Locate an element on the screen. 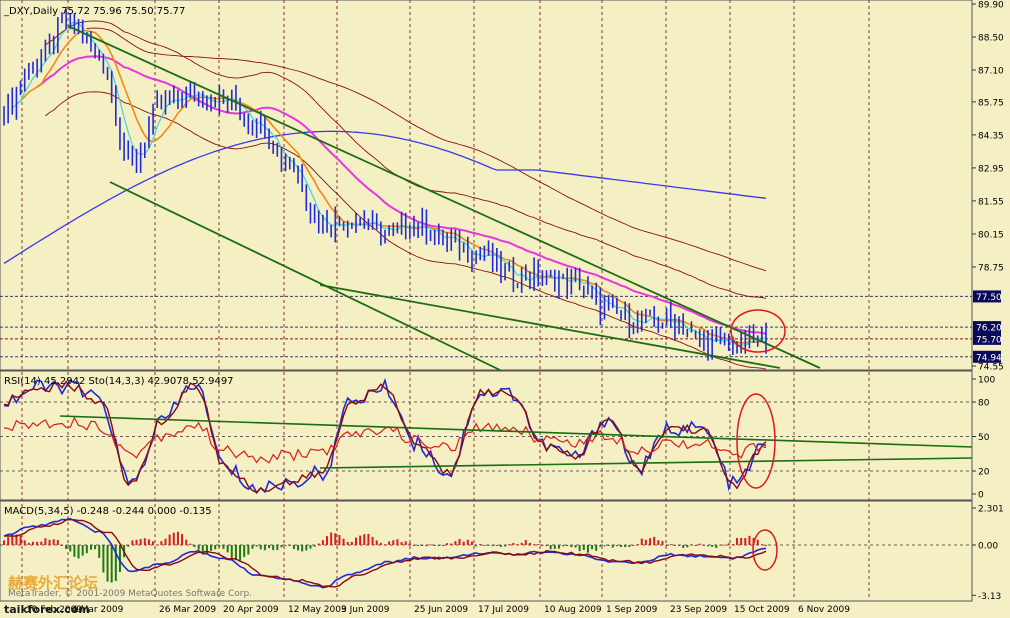 The height and width of the screenshot is (618, 1010). rsi-tick-label: 0 is located at coordinates (981, 496).